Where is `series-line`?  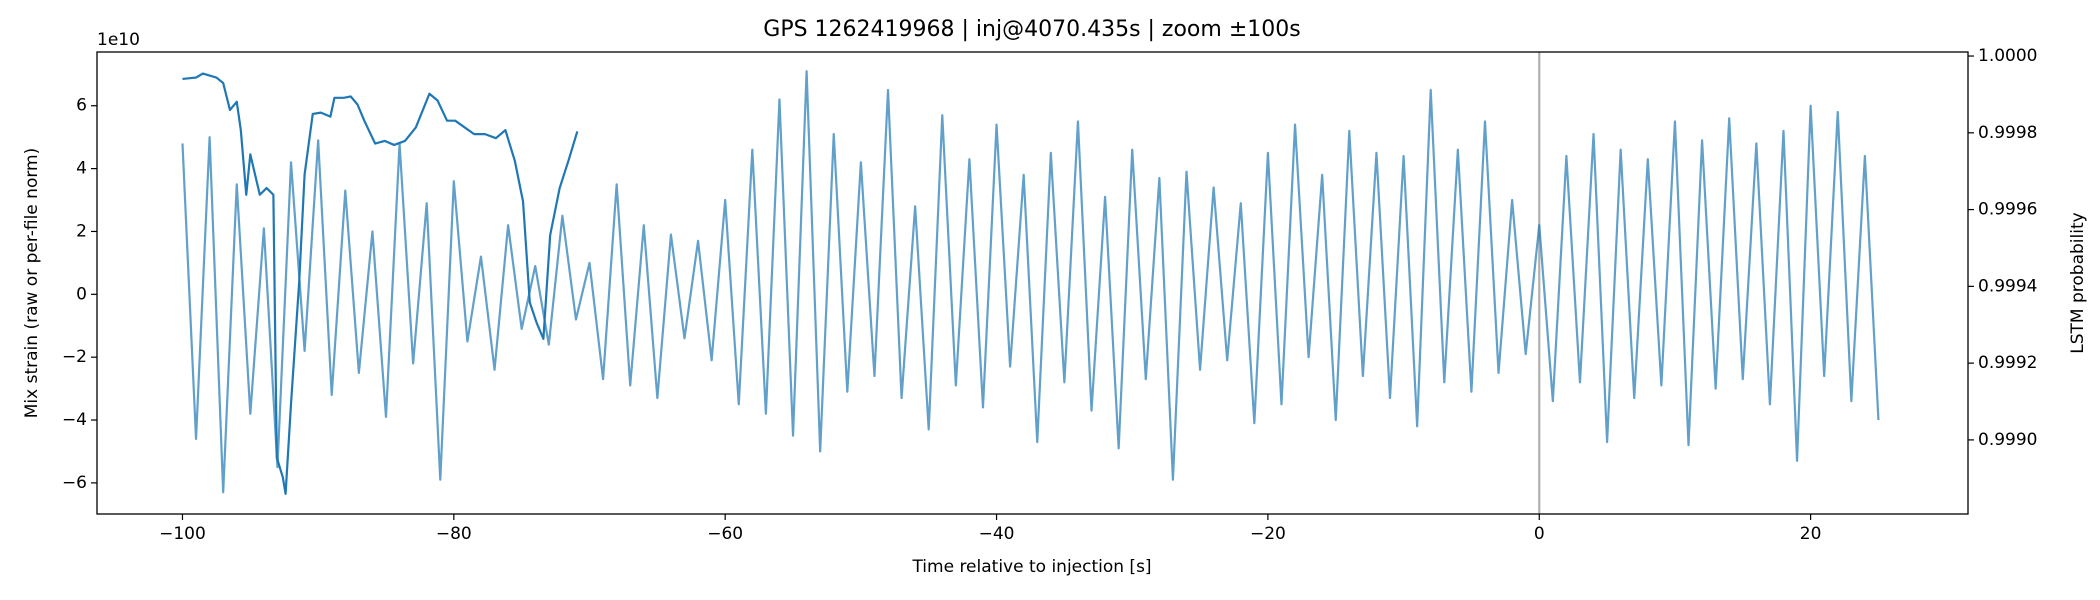 series-line is located at coordinates (380, 283).